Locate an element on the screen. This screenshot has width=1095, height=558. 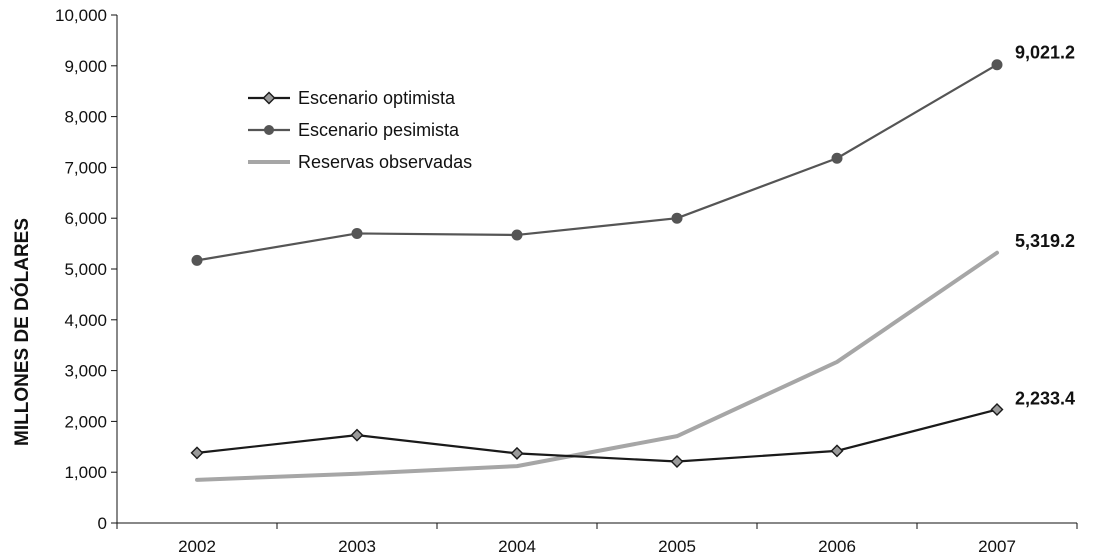
end-value-label: 9,021.2 is located at coordinates (1045, 53).